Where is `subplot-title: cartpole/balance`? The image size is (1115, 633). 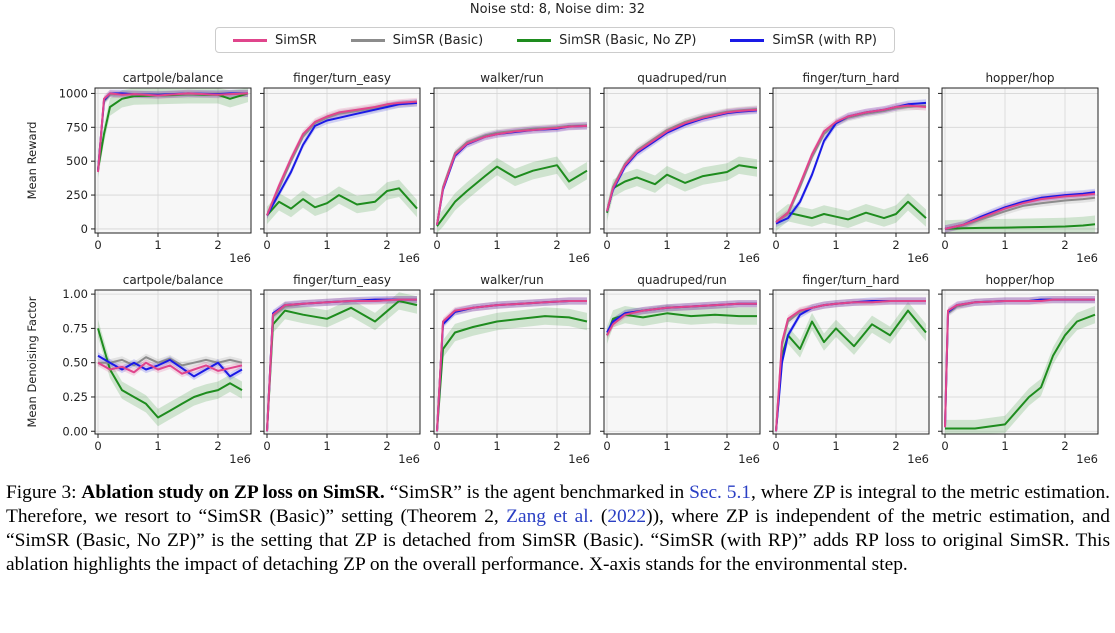
subplot-title: cartpole/balance is located at coordinates (173, 280).